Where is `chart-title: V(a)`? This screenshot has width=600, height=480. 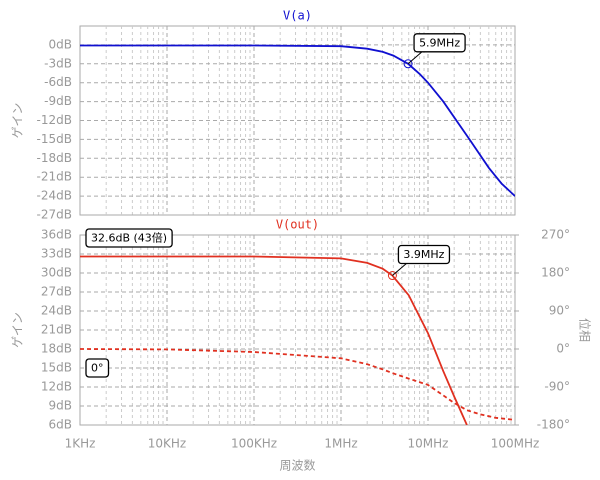
chart-title: V(a) is located at coordinates (297, 16).